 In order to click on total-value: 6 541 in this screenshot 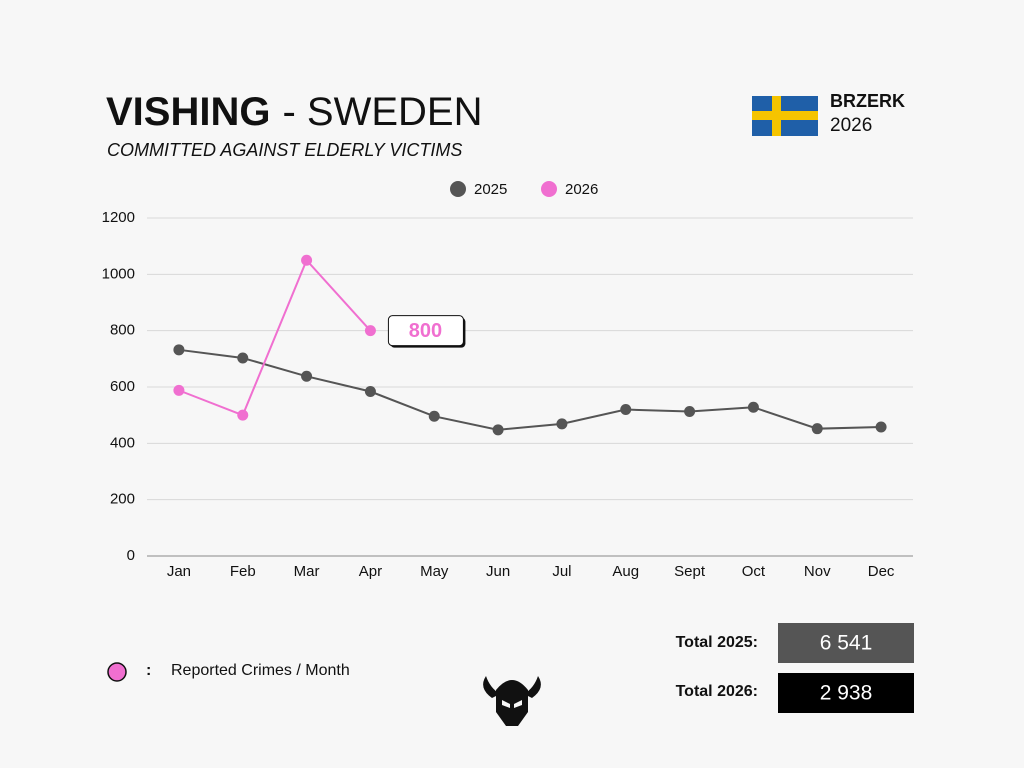, I will do `click(846, 643)`.